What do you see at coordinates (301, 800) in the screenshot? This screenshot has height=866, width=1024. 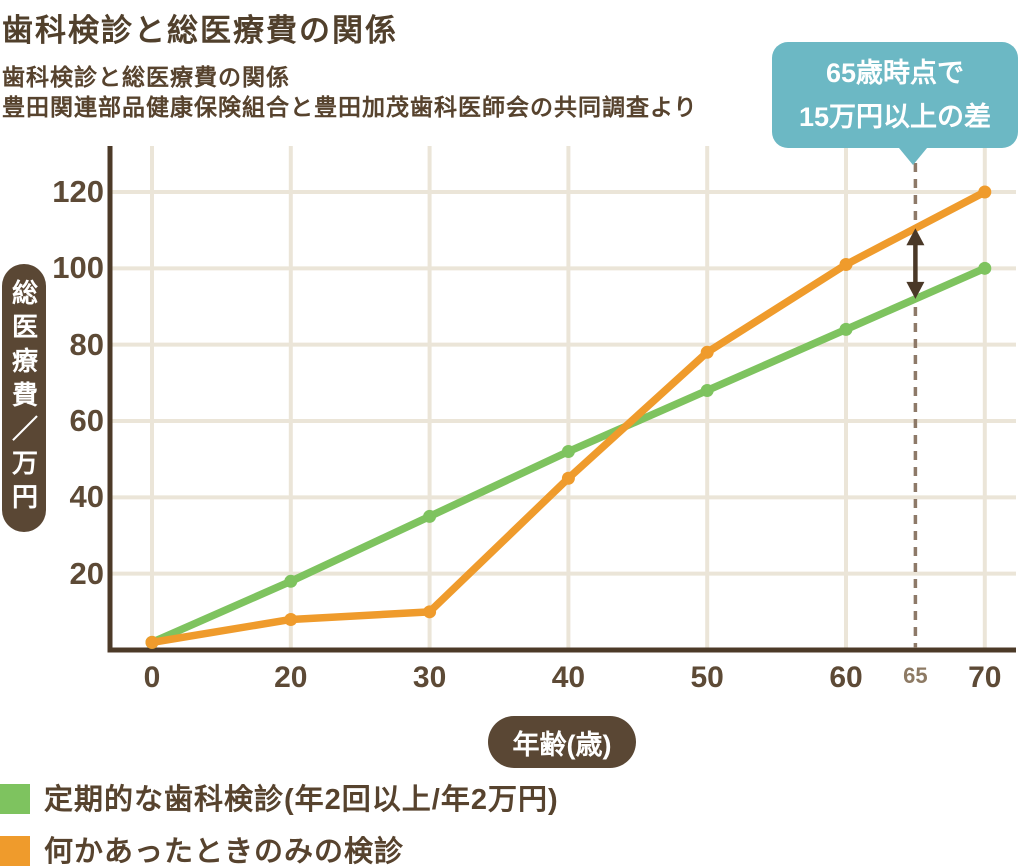 I see `legend-label-regular-checkup: 定期的な歯科検診(年2回以上/年2万円)` at bounding box center [301, 800].